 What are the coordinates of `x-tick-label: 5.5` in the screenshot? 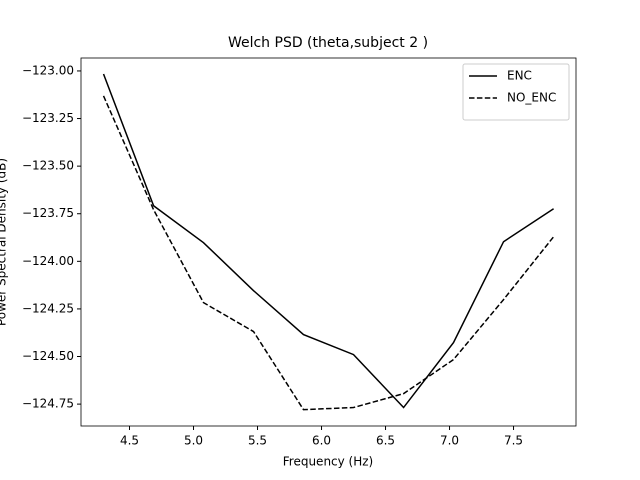 It's located at (257, 441).